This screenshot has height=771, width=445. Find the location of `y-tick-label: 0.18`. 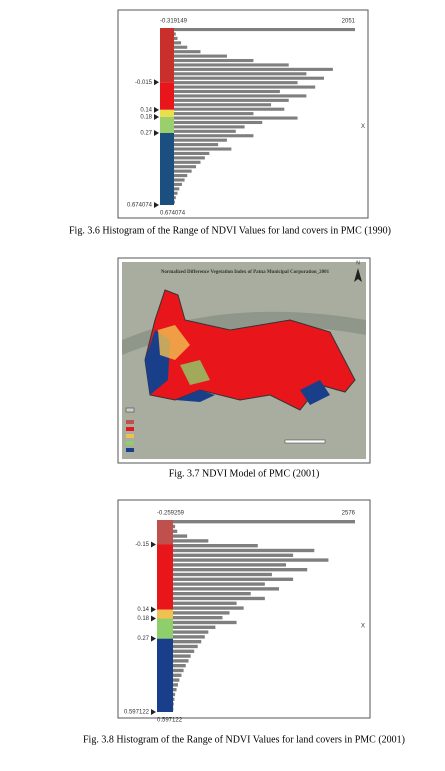

y-tick-label: 0.18 is located at coordinates (146, 118).